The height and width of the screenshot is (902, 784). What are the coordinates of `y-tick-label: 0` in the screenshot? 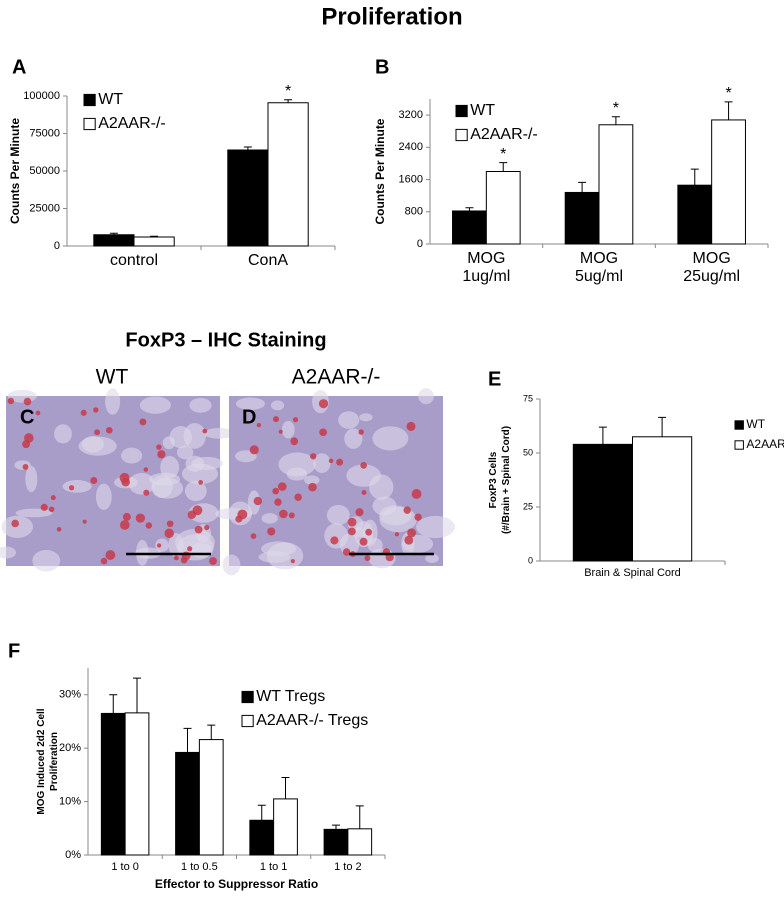 It's located at (530, 560).